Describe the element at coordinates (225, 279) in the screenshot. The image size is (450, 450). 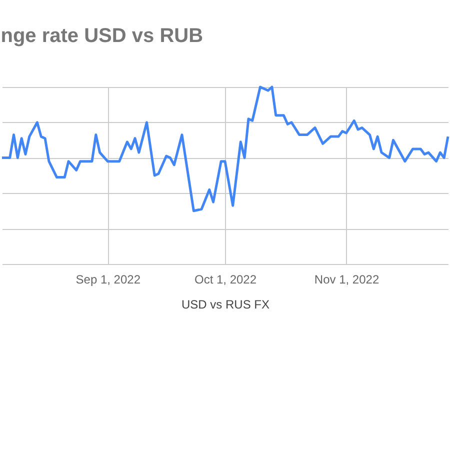
I see `x-tick-label: Oct 1, 2022` at that location.